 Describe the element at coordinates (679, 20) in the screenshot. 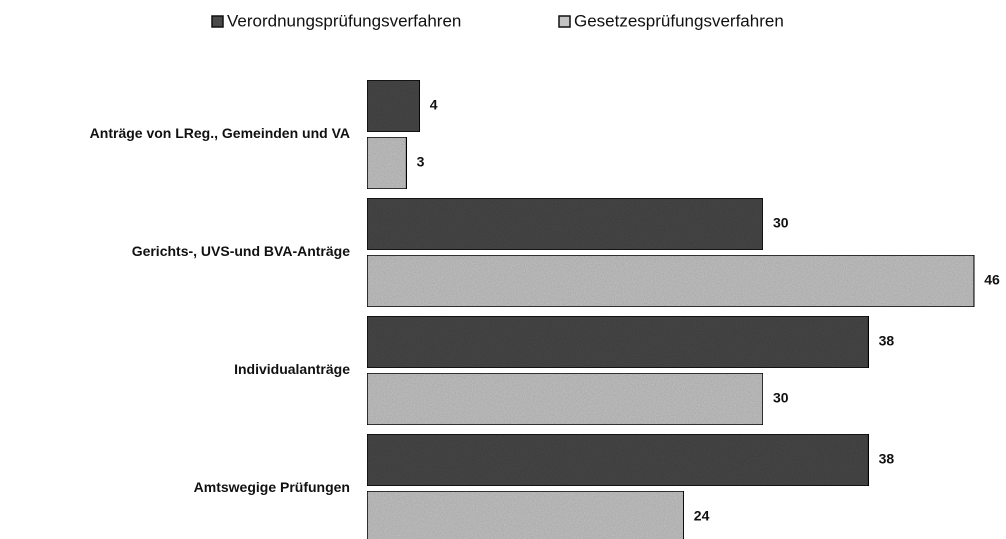

I see `legend-label: Gesetzesprüfungsverfahren` at that location.